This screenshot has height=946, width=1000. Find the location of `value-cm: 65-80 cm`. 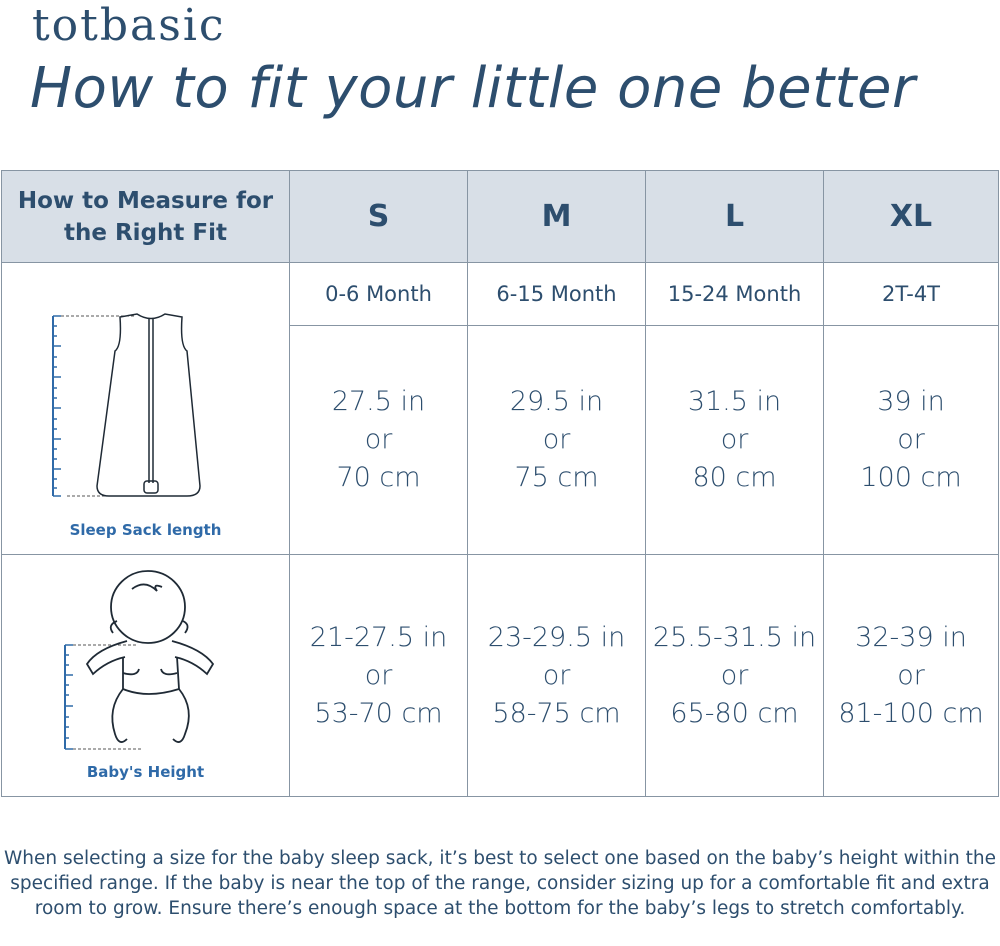

value-cm: 65-80 cm is located at coordinates (734, 713).